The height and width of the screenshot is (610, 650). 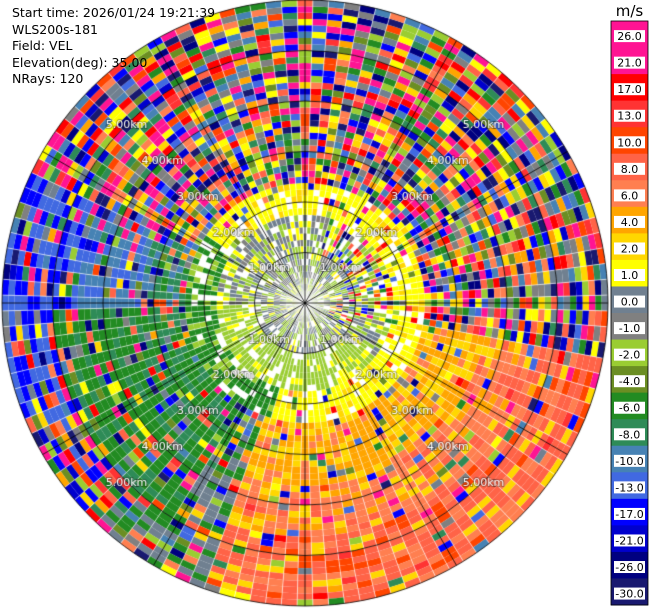 I want to click on start-time: Start time: 2026/01/24 19:21:39, so click(x=114, y=12).